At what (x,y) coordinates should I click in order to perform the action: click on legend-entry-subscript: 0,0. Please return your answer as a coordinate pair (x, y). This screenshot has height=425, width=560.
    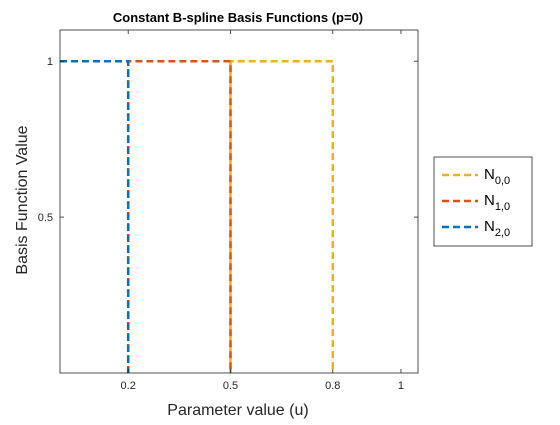
    Looking at the image, I should click on (502, 181).